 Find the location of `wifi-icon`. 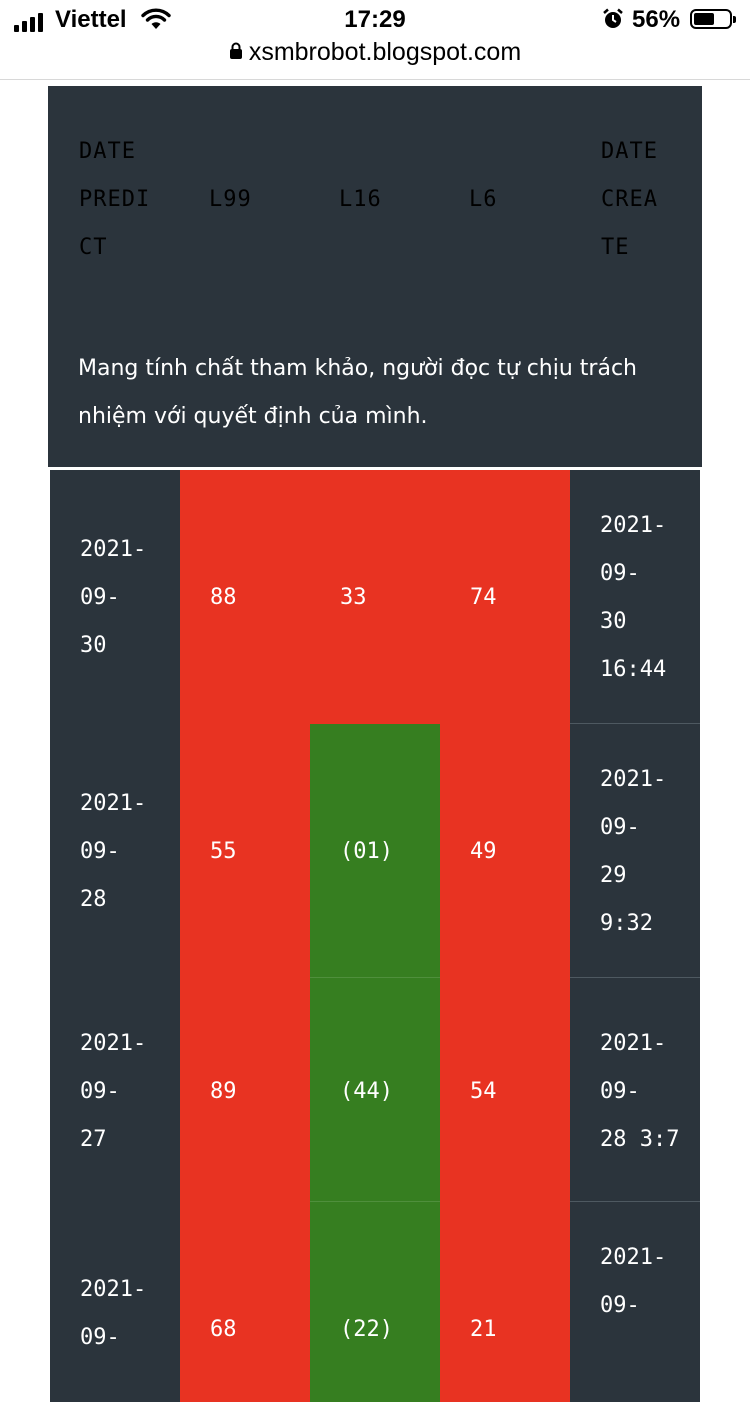

wifi-icon is located at coordinates (156, 18).